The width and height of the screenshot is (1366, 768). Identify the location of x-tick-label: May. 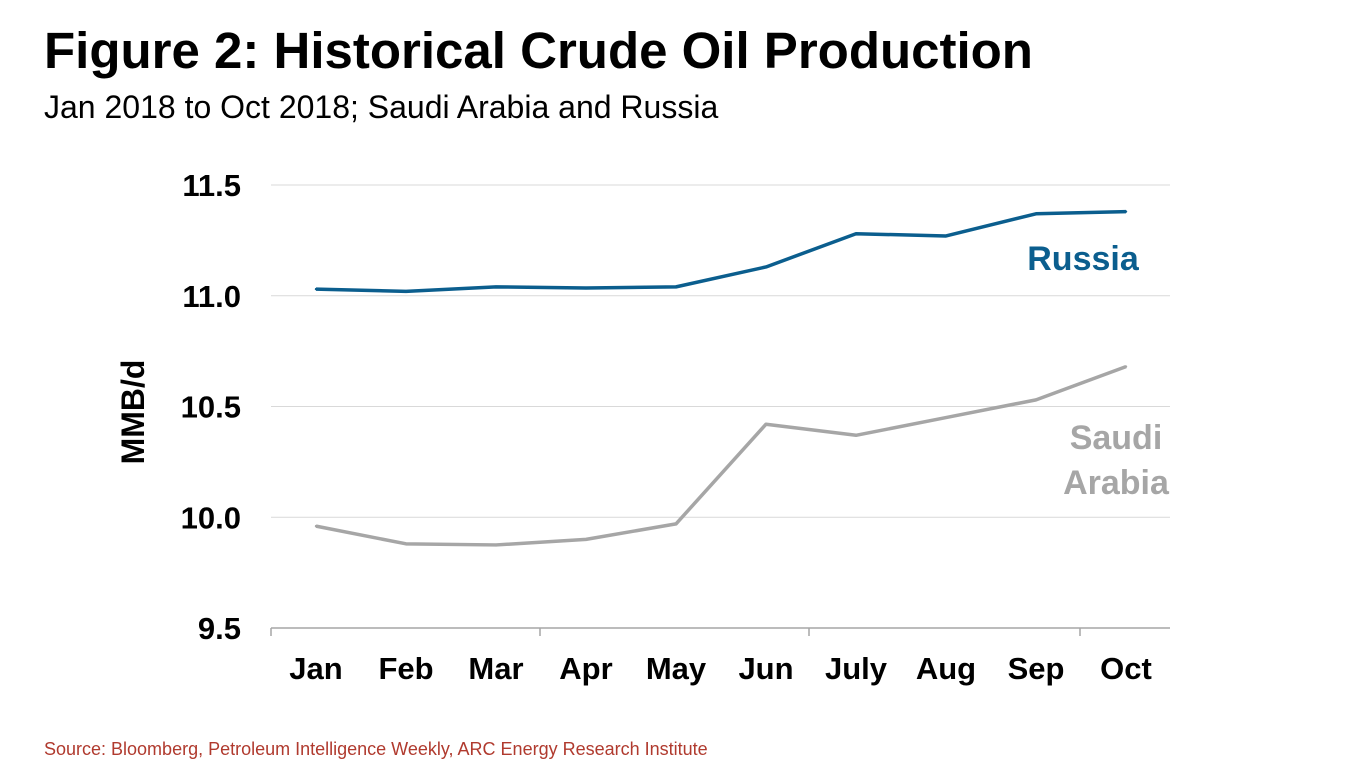
(676, 668).